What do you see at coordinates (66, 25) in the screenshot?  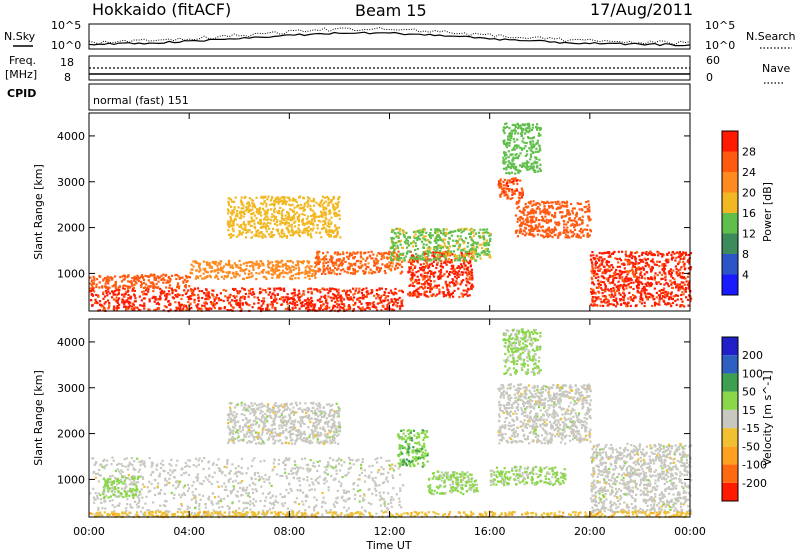 I see `nsky-tick-high: 10^5` at bounding box center [66, 25].